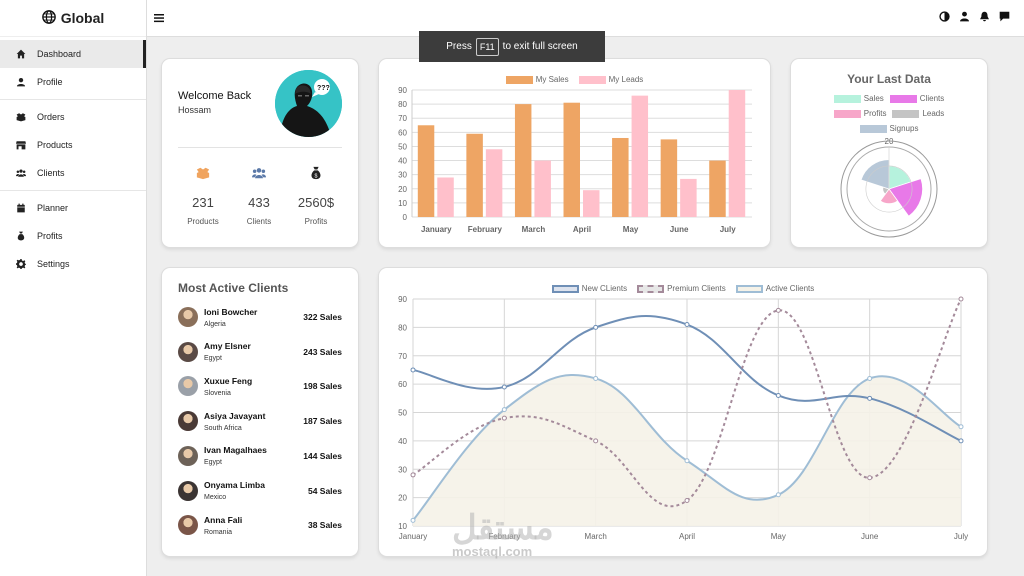 This screenshot has width=1024, height=576. What do you see at coordinates (215, 497) in the screenshot?
I see `client-country: Mexico` at bounding box center [215, 497].